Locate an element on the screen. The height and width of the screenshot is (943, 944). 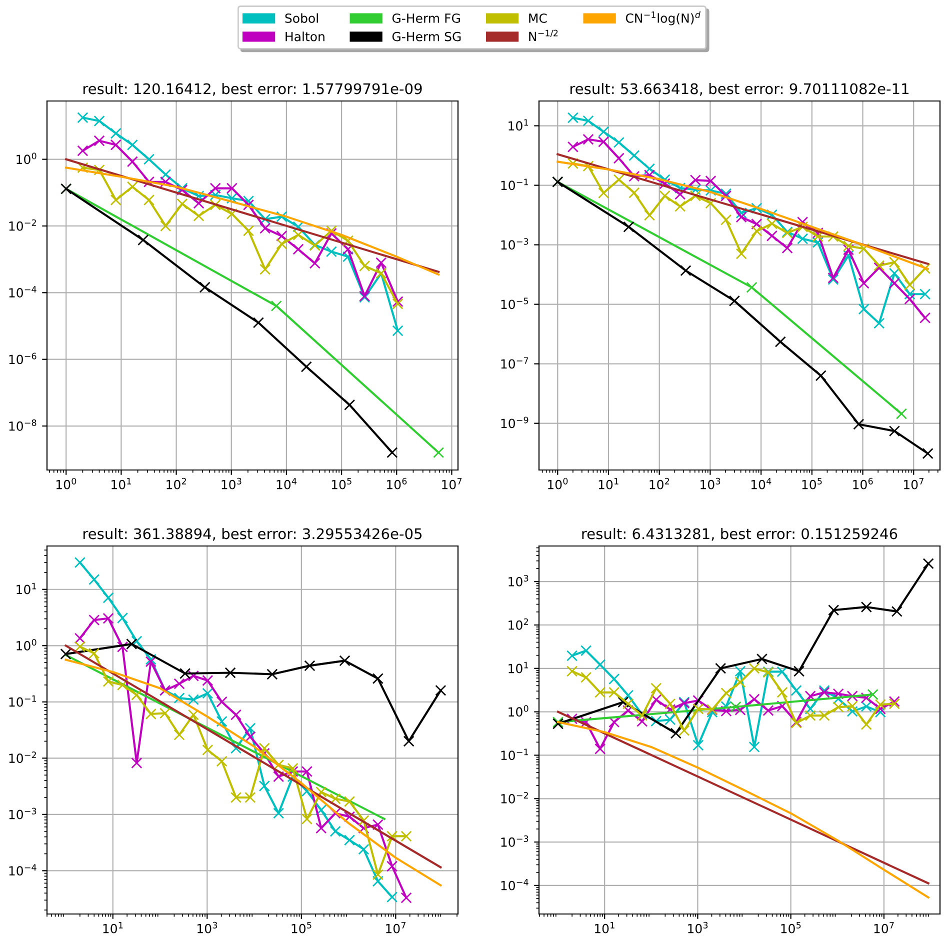
chart-title: result: 361.38894, best error: 3.29553426e-05 is located at coordinates (253, 534).